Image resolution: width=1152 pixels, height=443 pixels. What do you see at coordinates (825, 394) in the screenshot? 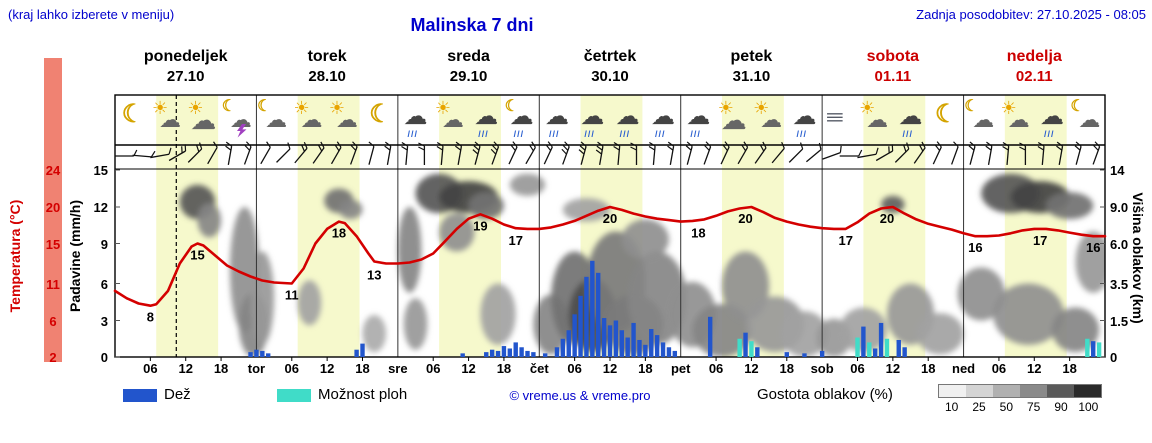
I see `cloud-density-label: Gostota oblakov (%)` at bounding box center [825, 394].